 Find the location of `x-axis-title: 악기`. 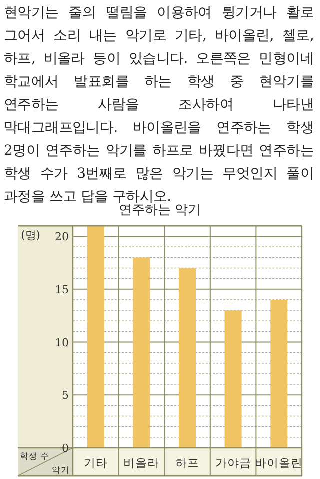

x-axis-title: 악기 is located at coordinates (61, 471).